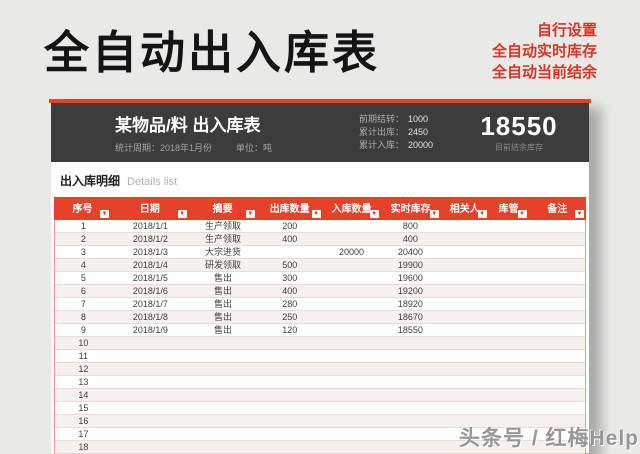 This screenshot has width=640, height=454. I want to click on table-cell: 12, so click(83, 369).